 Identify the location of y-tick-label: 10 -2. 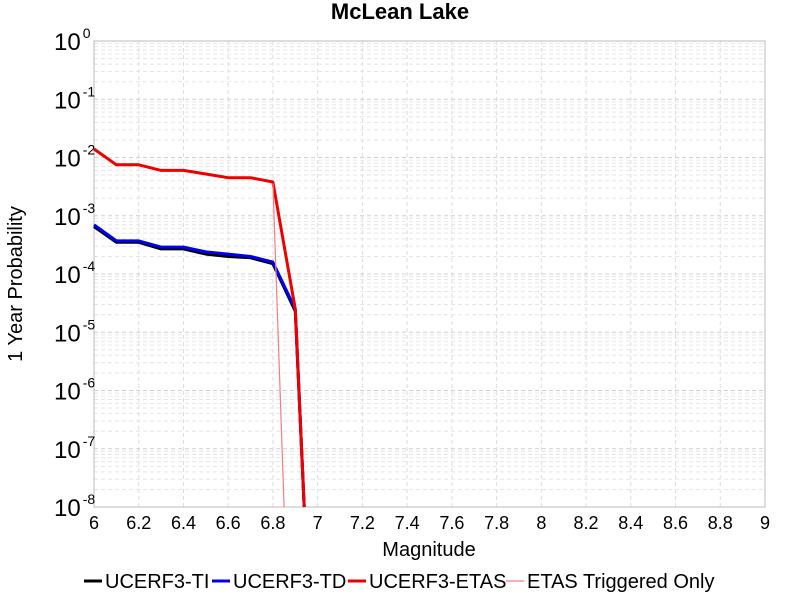
(74, 157).